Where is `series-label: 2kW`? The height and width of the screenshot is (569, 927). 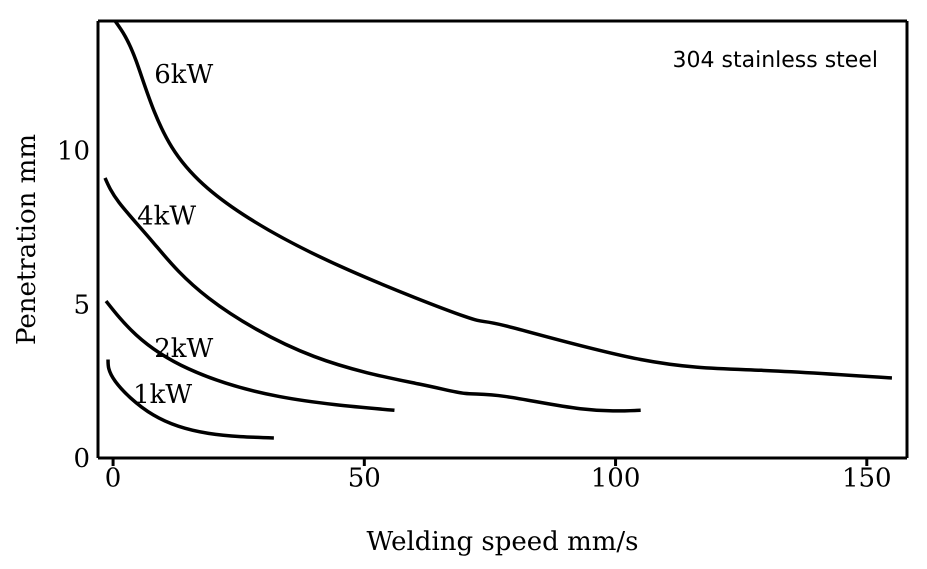 series-label: 2kW is located at coordinates (184, 349).